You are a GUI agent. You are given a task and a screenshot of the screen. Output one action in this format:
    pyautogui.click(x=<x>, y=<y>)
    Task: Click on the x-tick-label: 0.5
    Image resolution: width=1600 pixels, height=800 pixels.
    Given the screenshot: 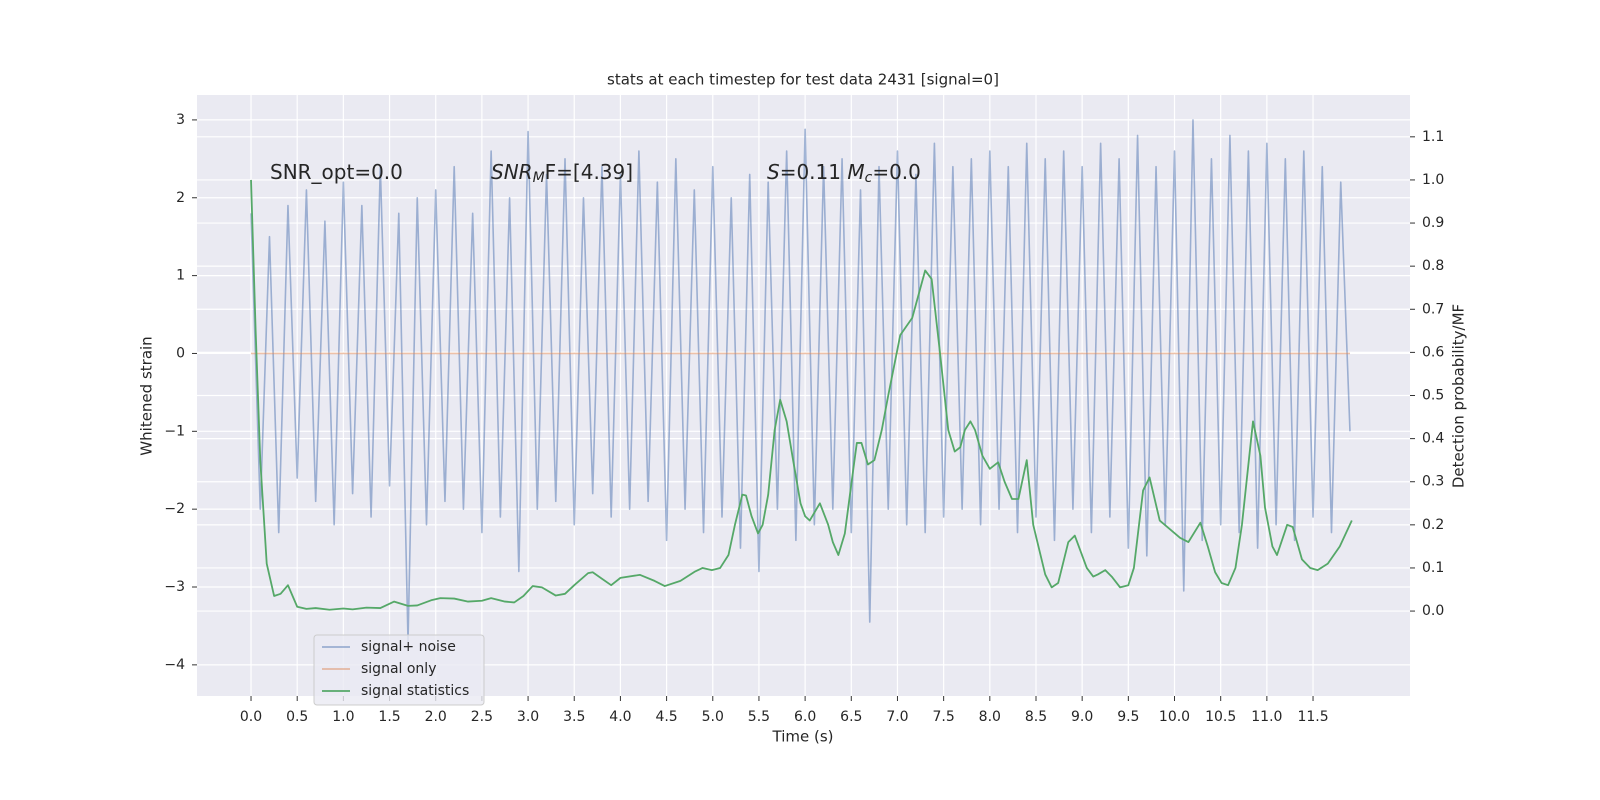 What is the action you would take?
    pyautogui.click(x=297, y=717)
    